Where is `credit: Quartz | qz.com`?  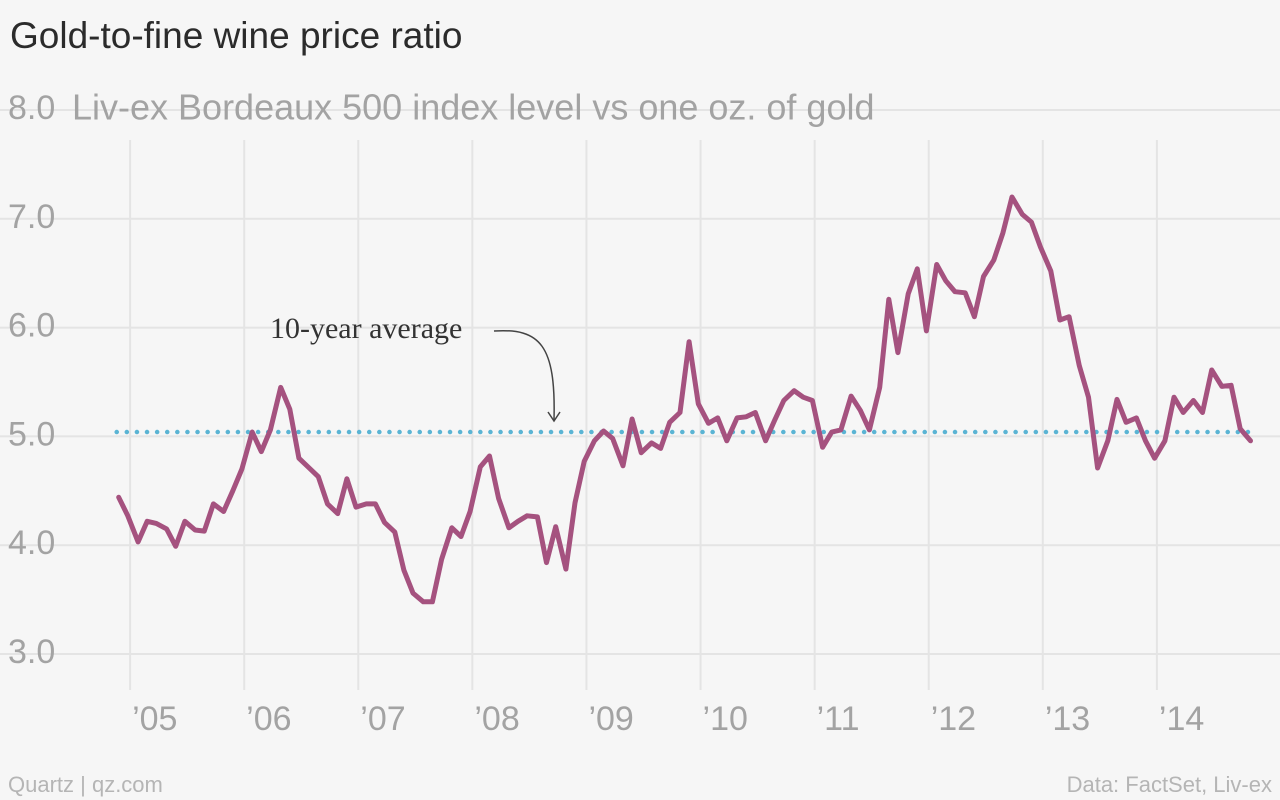 credit: Quartz | qz.com is located at coordinates (85, 784).